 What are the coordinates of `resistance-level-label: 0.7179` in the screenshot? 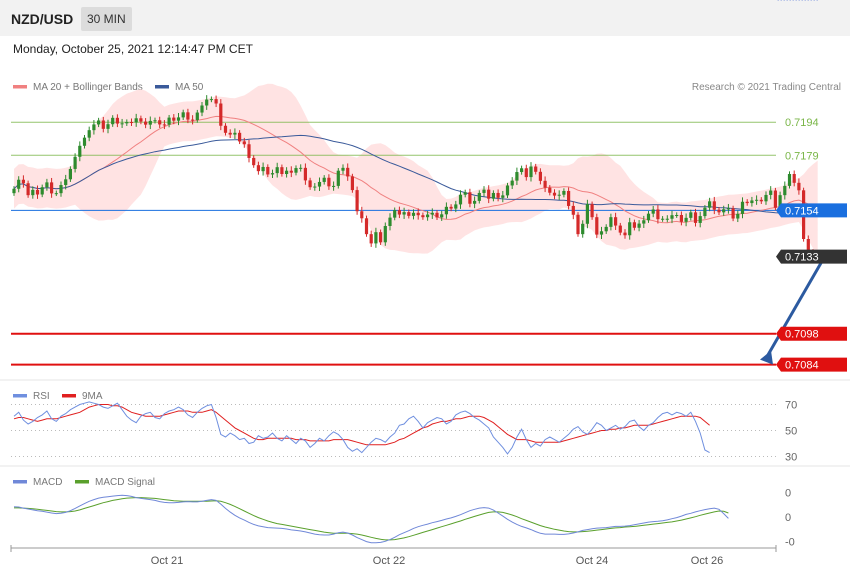 It's located at (802, 156).